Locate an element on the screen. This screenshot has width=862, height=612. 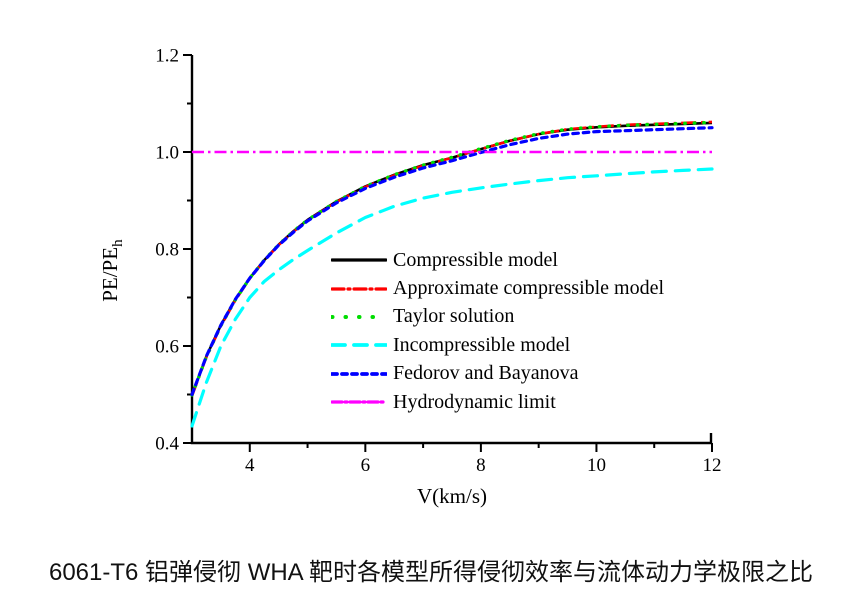
y-tick-label: 1.2 is located at coordinates (167, 56).